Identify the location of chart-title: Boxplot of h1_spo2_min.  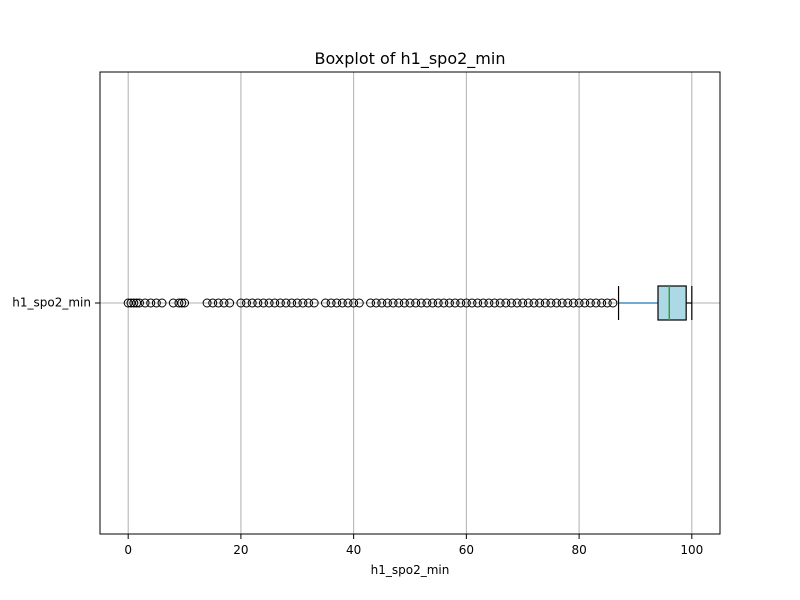
(410, 59).